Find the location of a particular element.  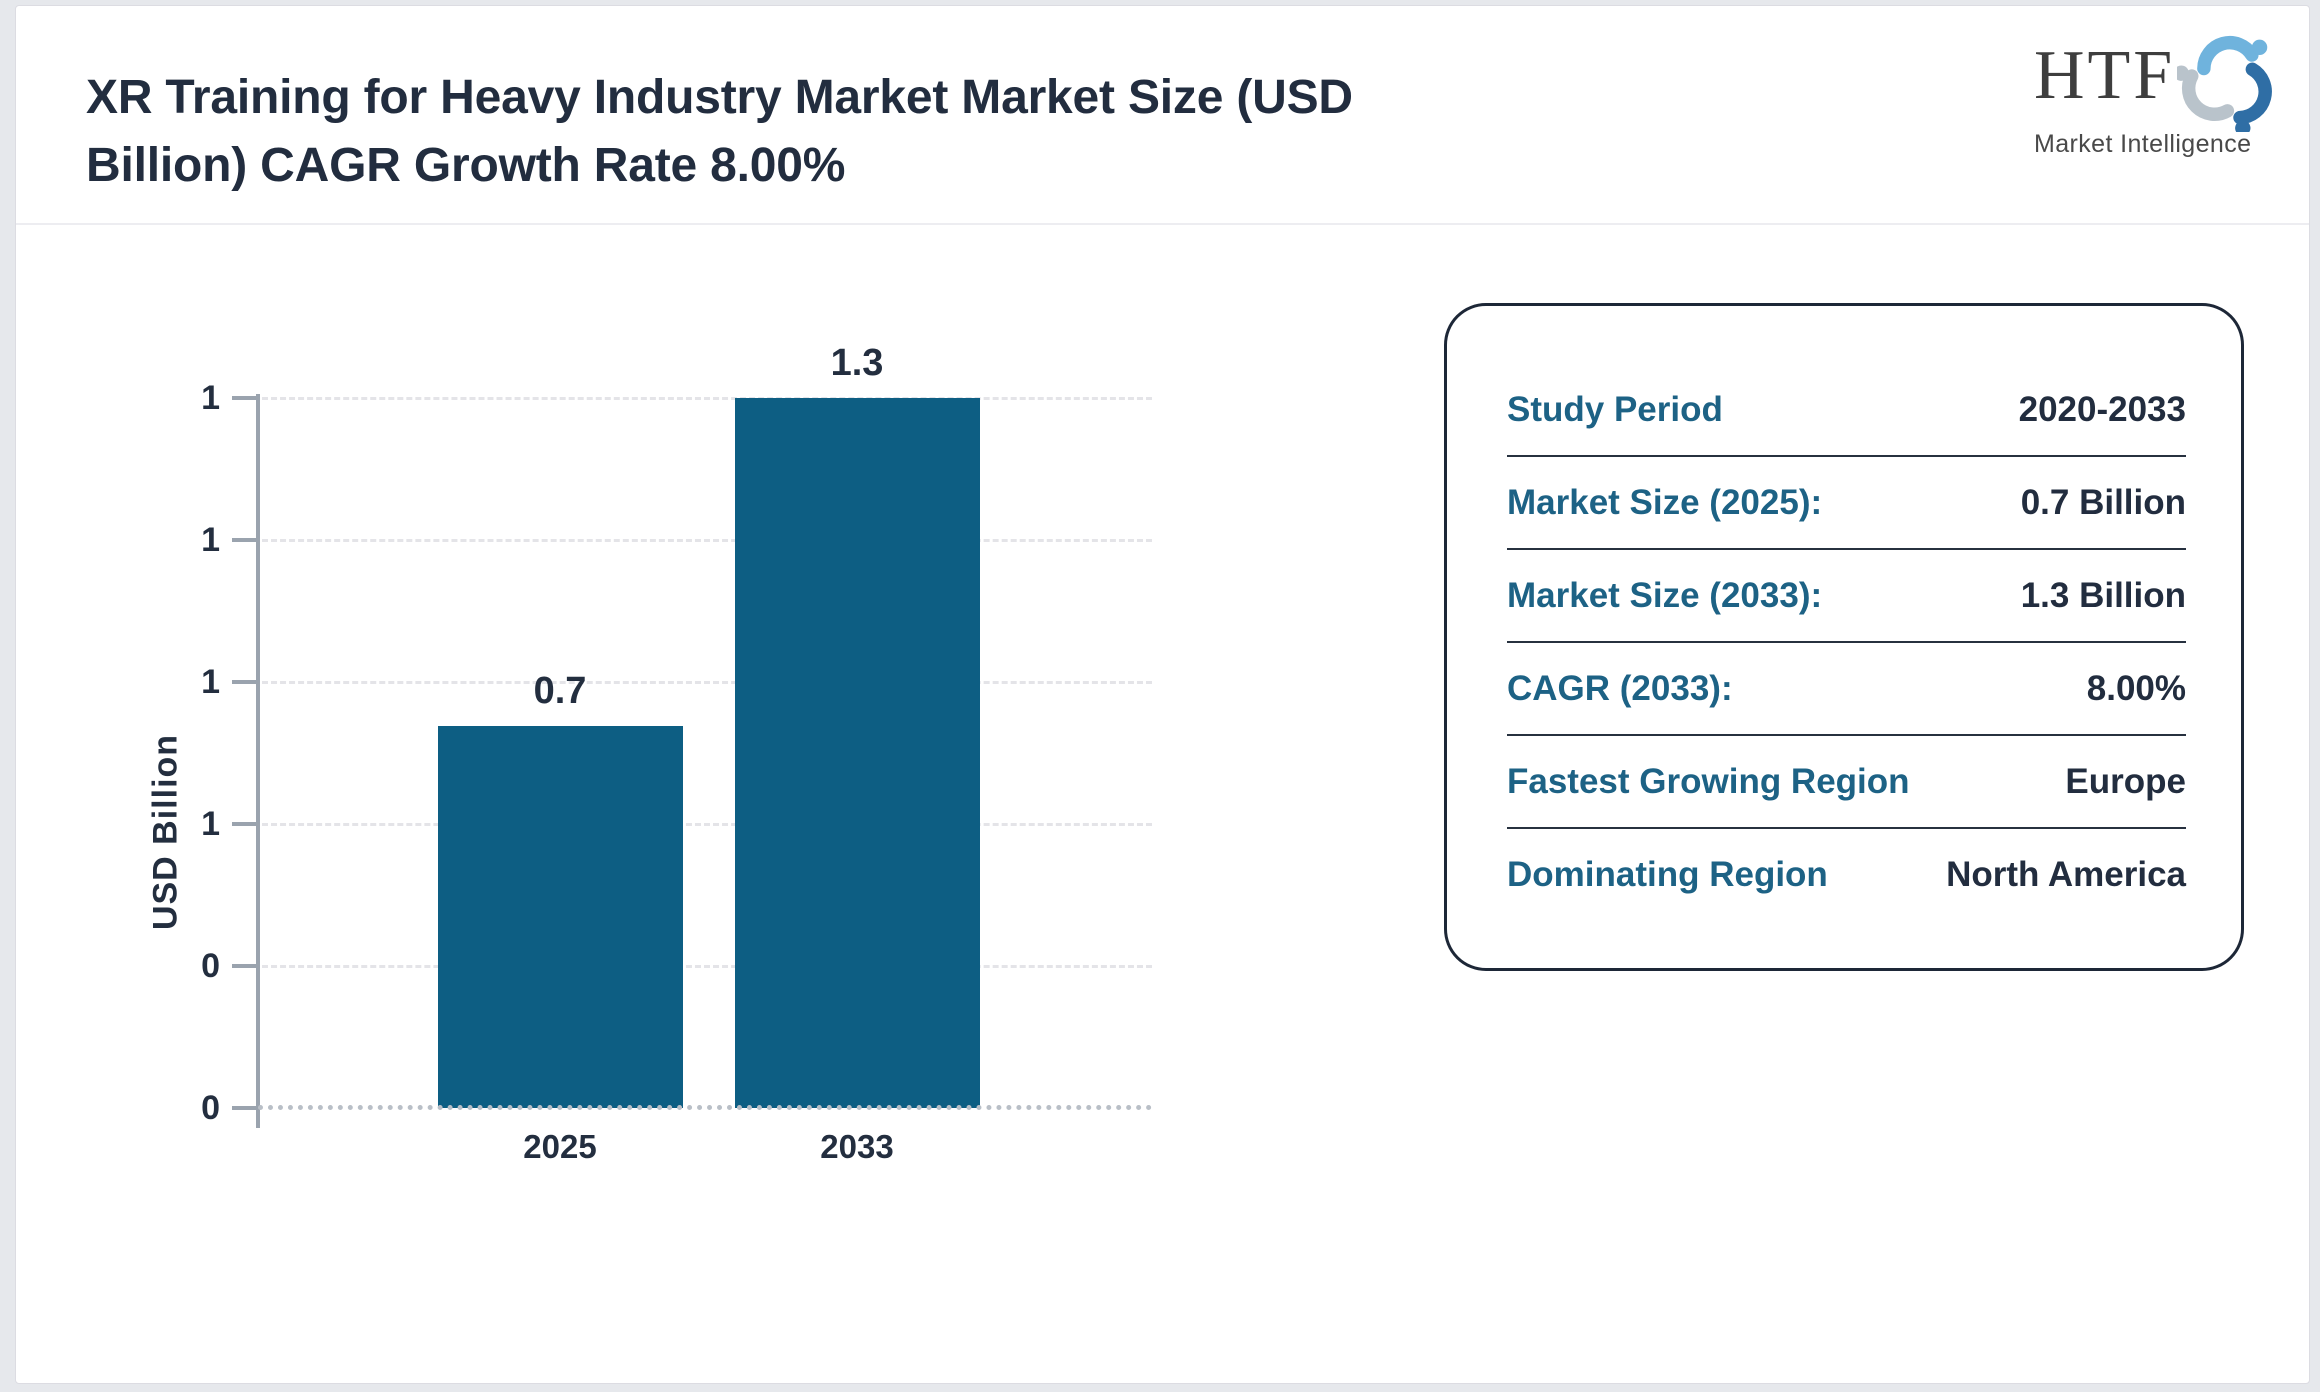

bar-2033 is located at coordinates (857, 753).